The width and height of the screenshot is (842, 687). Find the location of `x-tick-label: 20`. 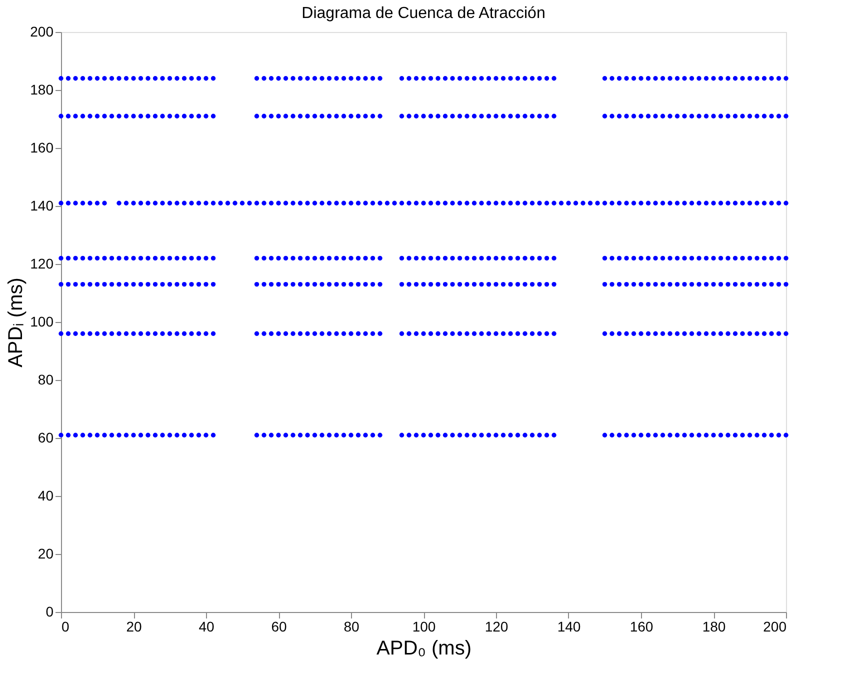

x-tick-label: 20 is located at coordinates (134, 626).